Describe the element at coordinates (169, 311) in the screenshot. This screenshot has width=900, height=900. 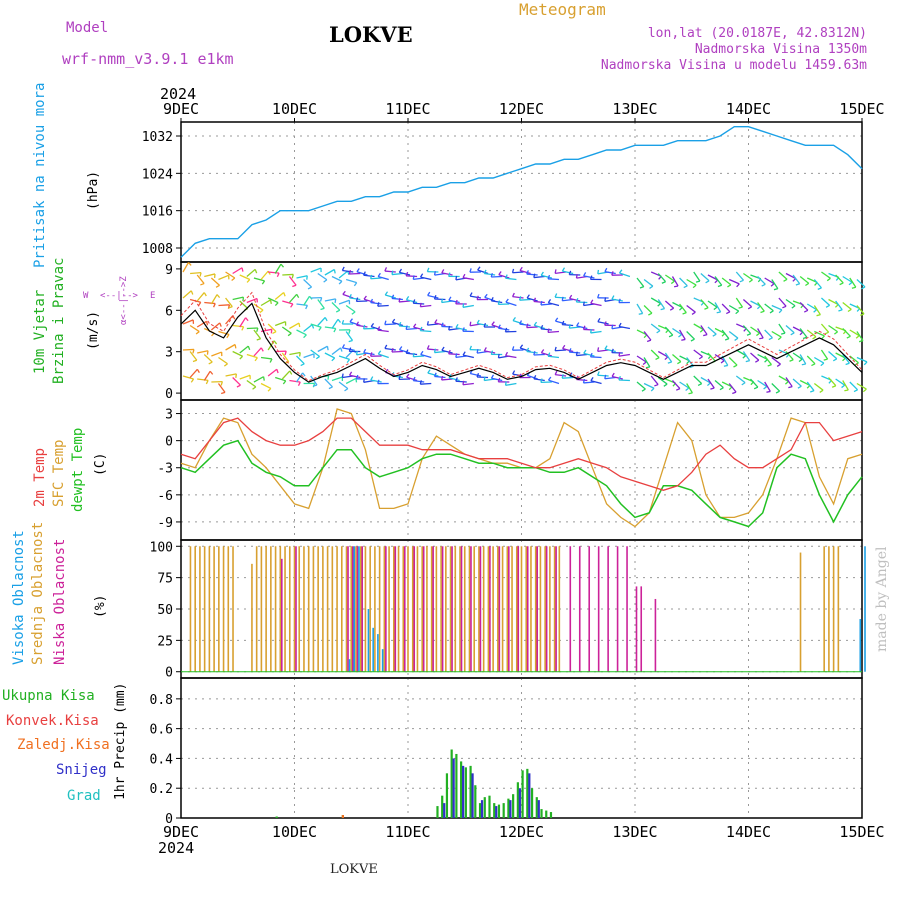
I see `y-tick-label: 6` at that location.